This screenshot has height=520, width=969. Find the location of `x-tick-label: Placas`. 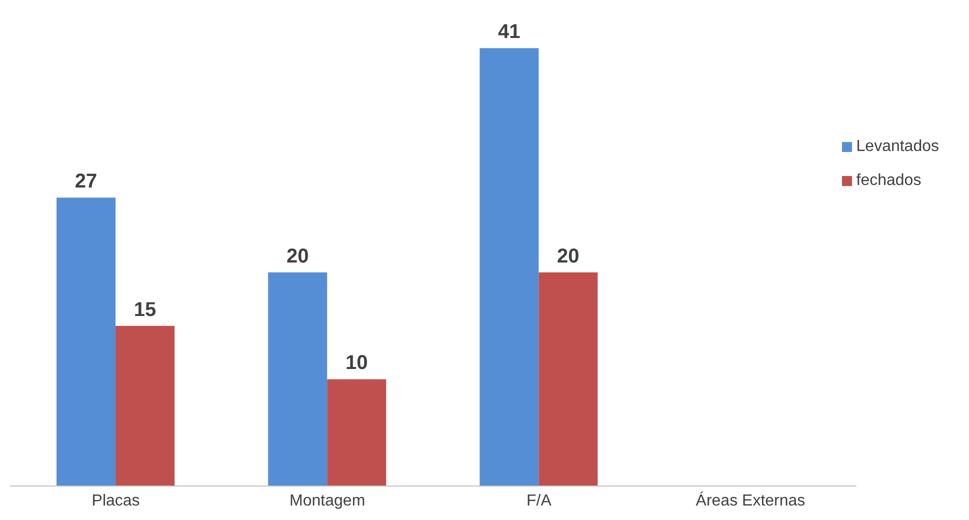

x-tick-label: Placas is located at coordinates (116, 501).